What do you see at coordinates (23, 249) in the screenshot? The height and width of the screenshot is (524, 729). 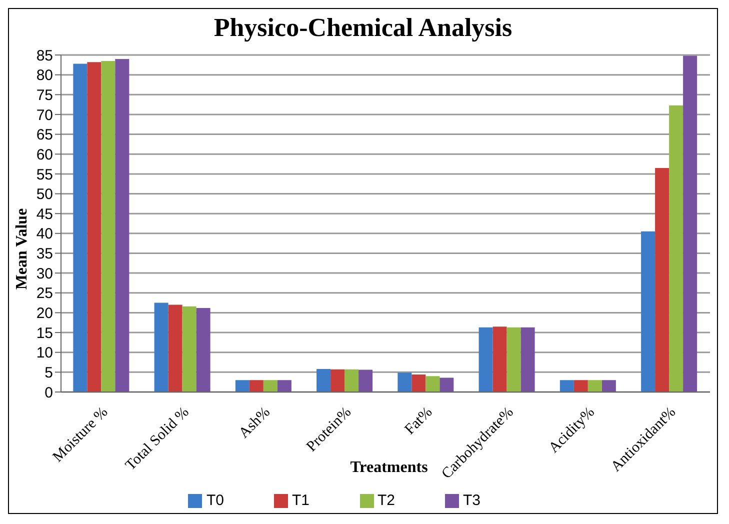 I see `y-axis-title: Mean Value` at bounding box center [23, 249].